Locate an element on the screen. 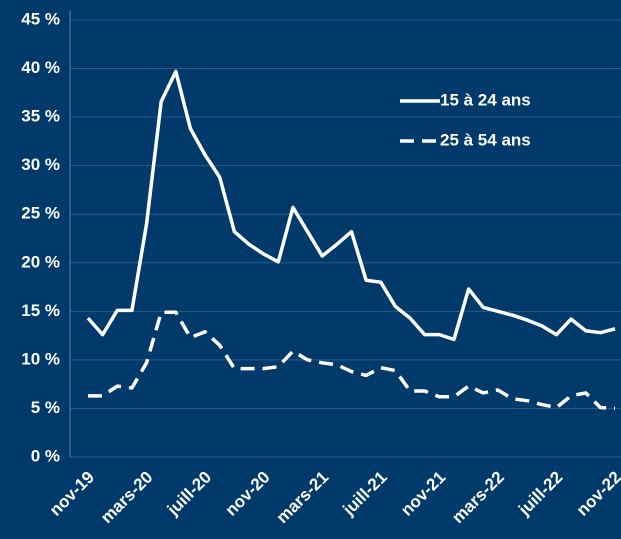  y-tick-label: 5 % is located at coordinates (45, 407).